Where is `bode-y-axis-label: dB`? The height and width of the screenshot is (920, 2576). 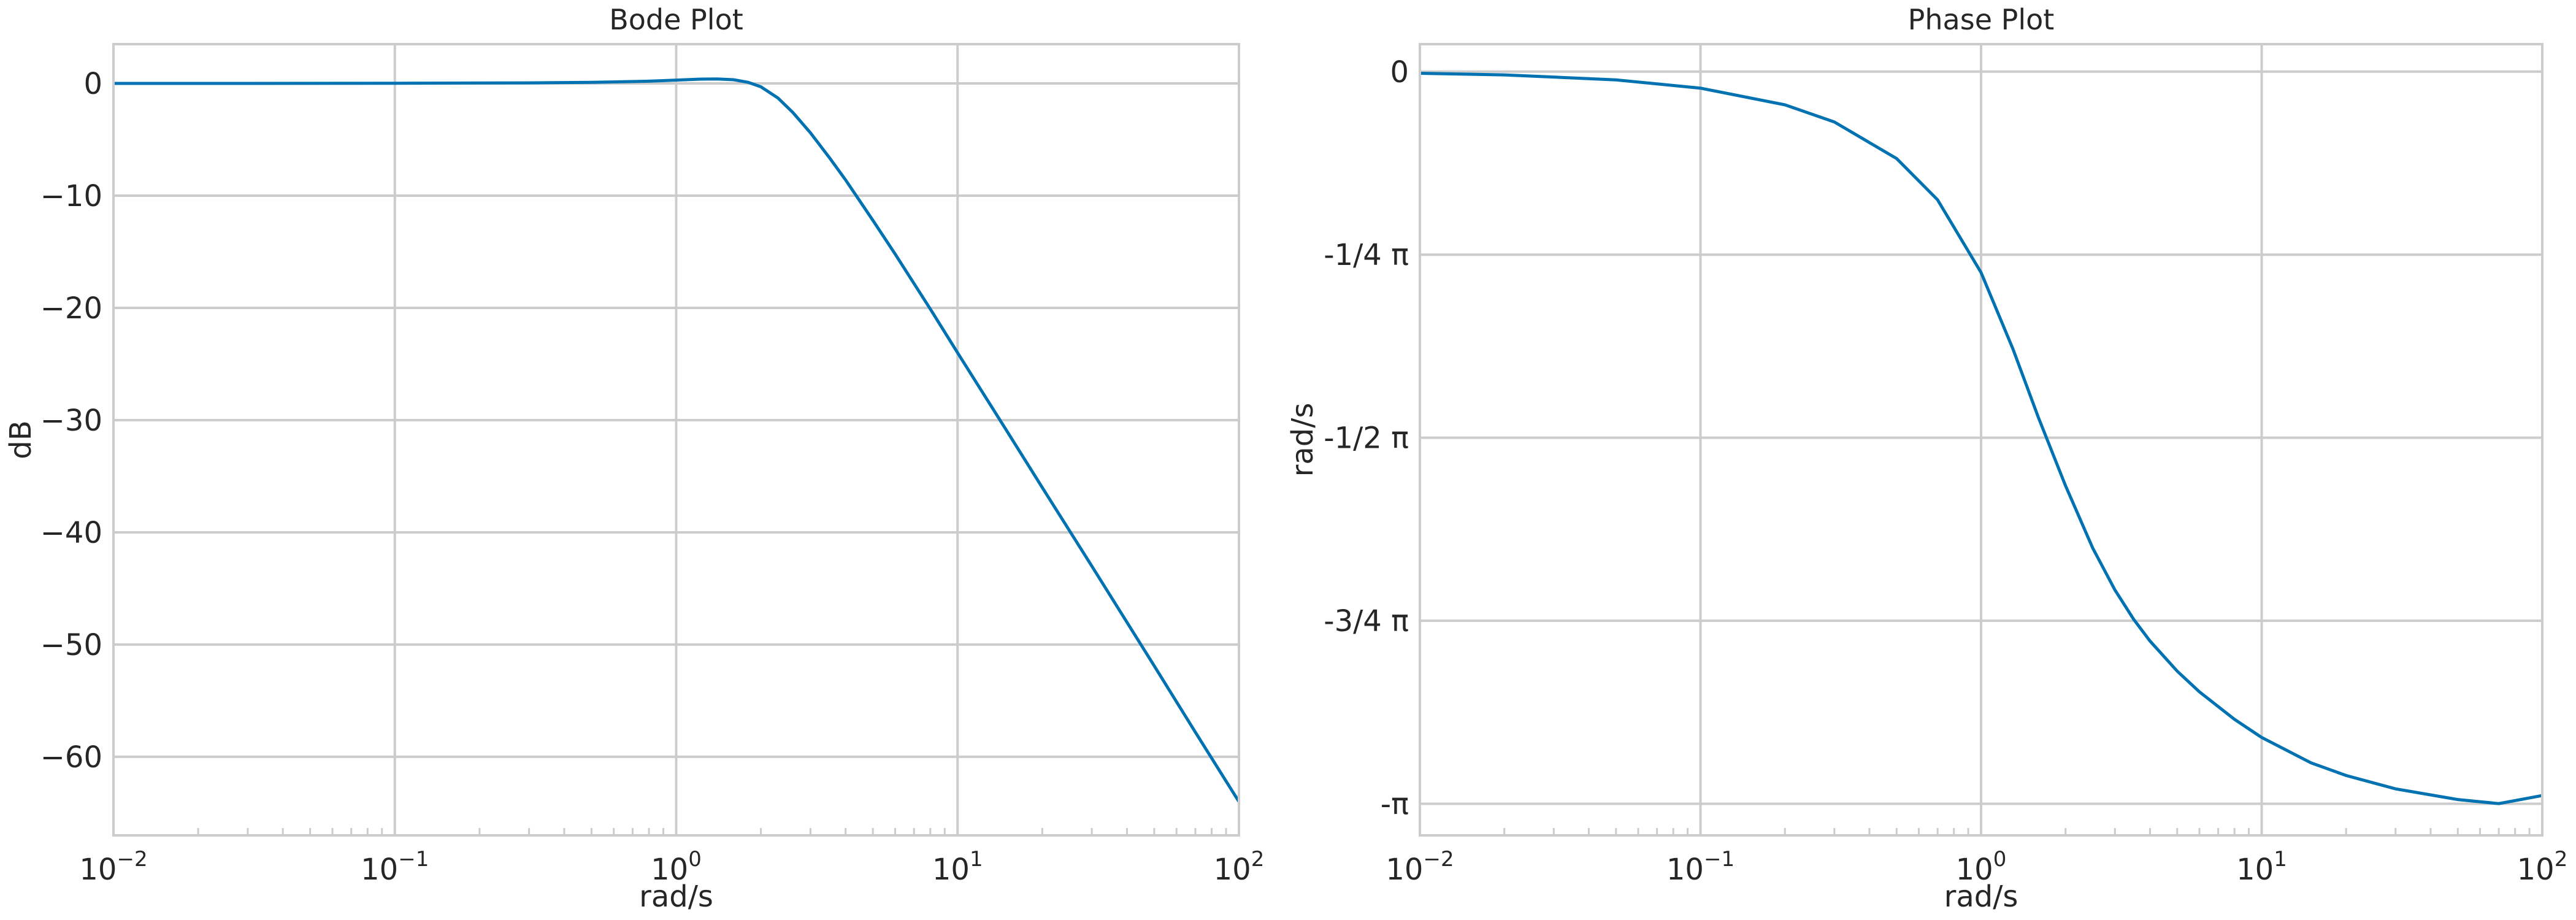 bode-y-axis-label: dB is located at coordinates (21, 439).